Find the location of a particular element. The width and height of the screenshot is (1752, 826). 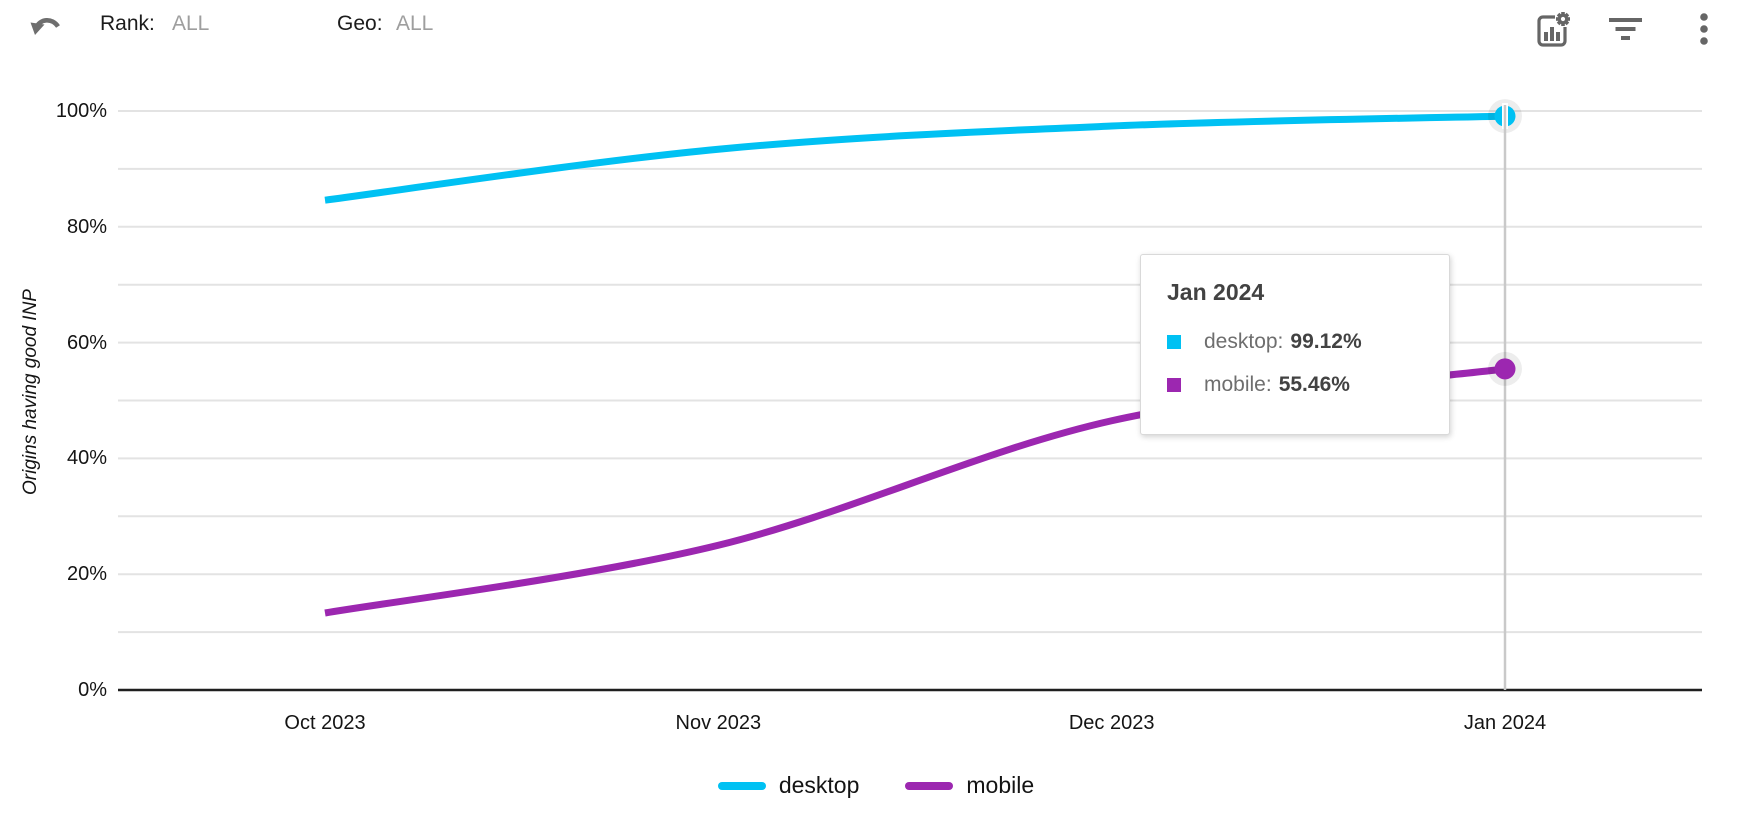

tooltip-label: mobile: is located at coordinates (1238, 384).